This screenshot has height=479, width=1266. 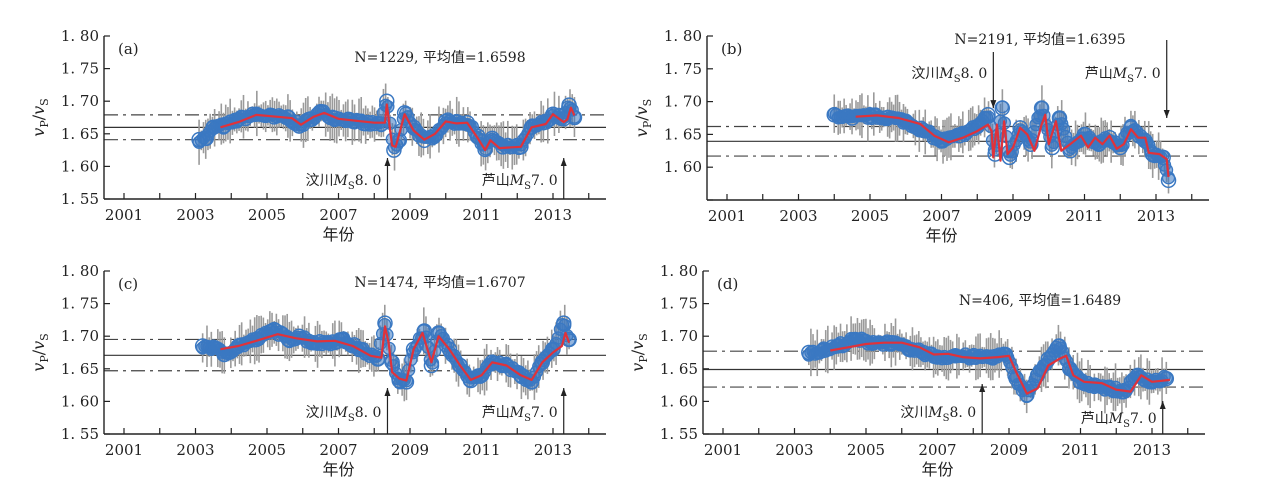 I want to click on panel-label: (a), so click(x=128, y=49).